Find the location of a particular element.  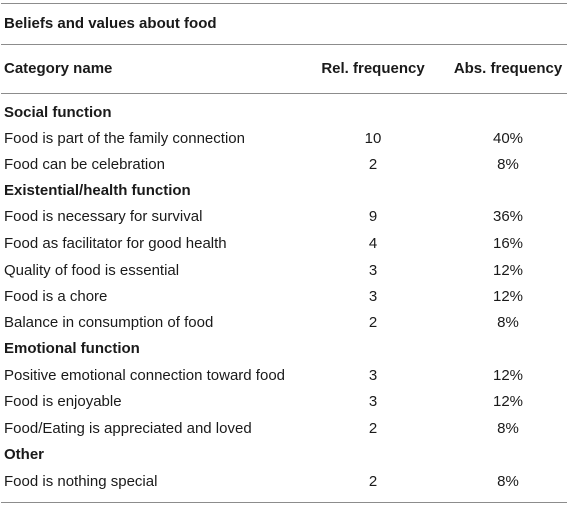

rel-frequency: 9 is located at coordinates (373, 216).